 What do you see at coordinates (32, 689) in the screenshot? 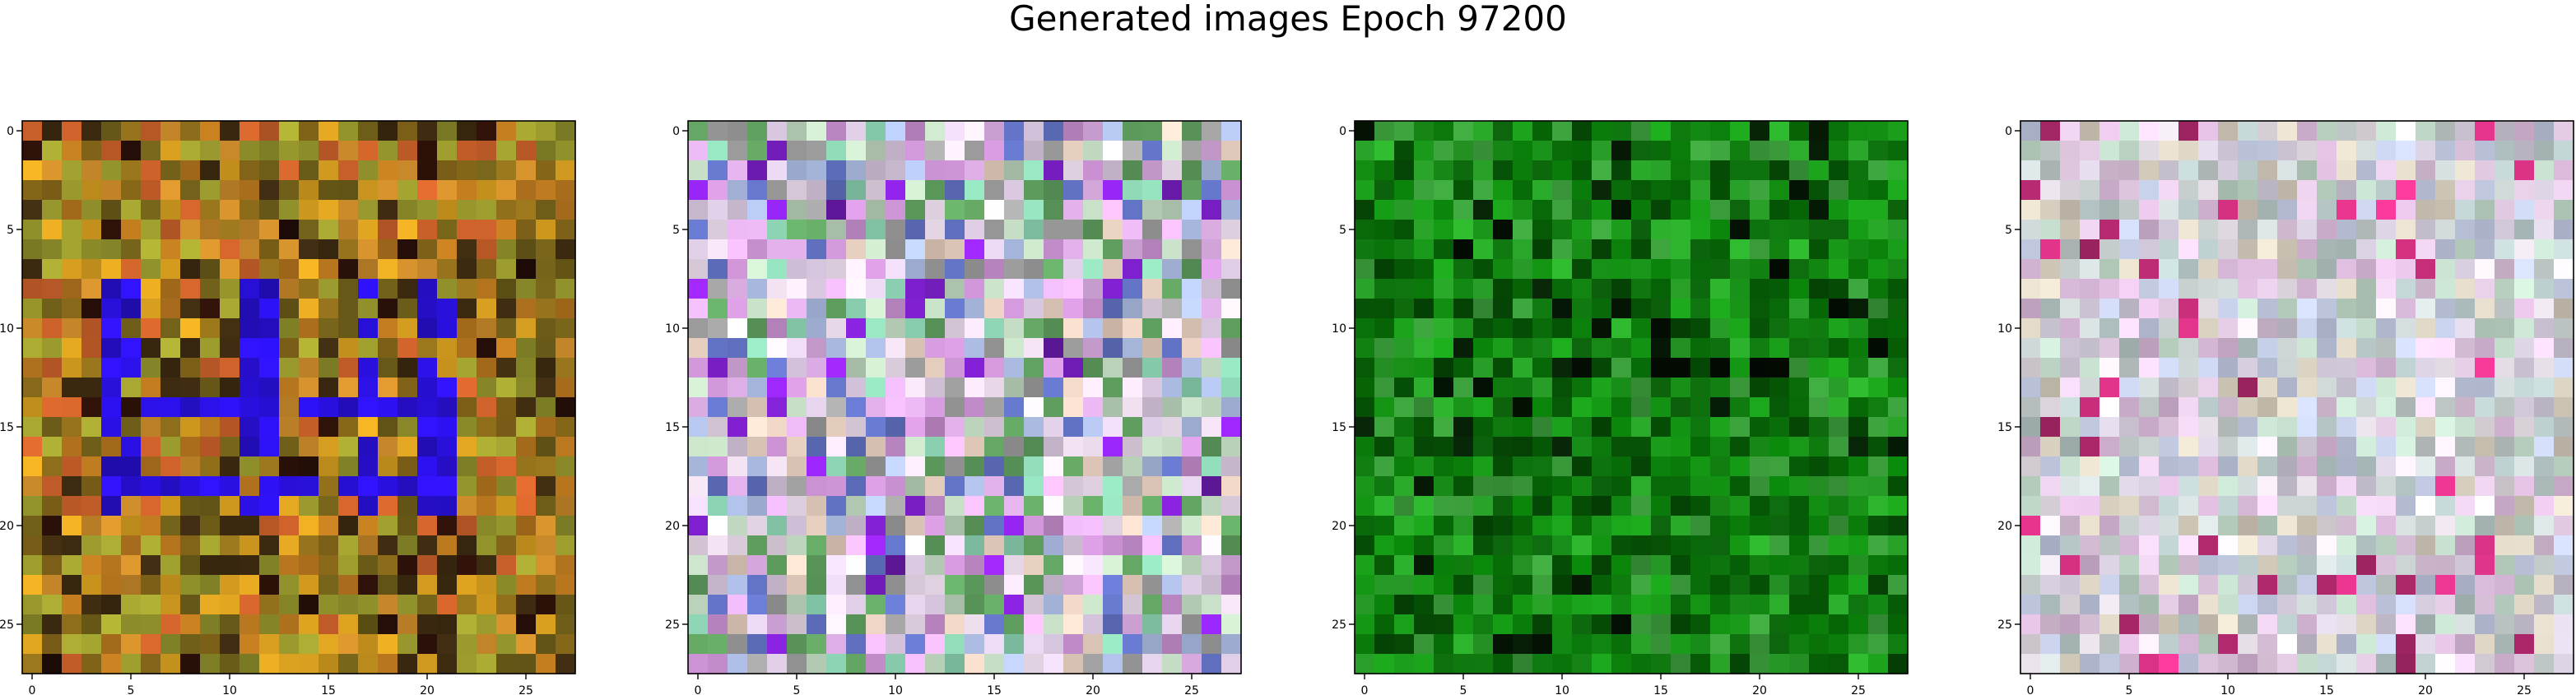
I see `x-tick-label: 0` at bounding box center [32, 689].